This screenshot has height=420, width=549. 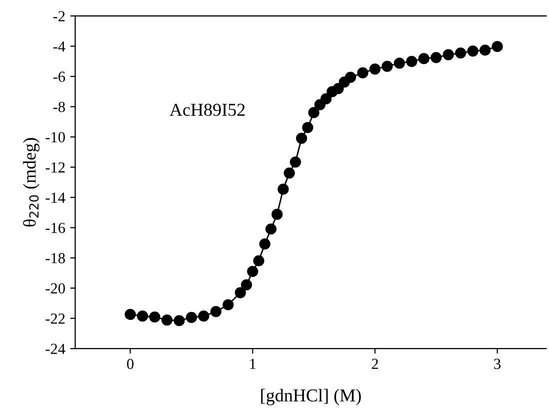 I want to click on y-tick-label: -2, so click(x=59, y=16).